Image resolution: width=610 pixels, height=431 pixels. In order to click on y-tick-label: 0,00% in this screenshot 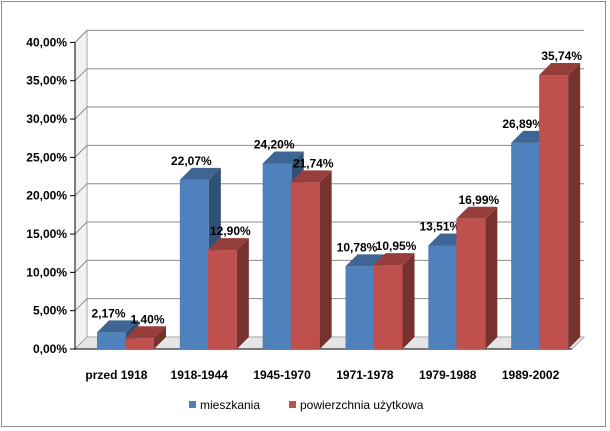, I will do `click(50, 349)`.